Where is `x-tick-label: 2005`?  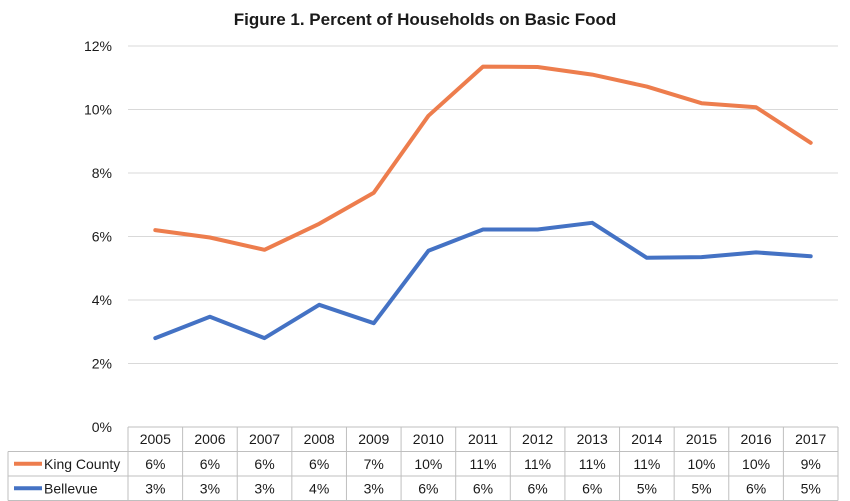 x-tick-label: 2005 is located at coordinates (155, 439).